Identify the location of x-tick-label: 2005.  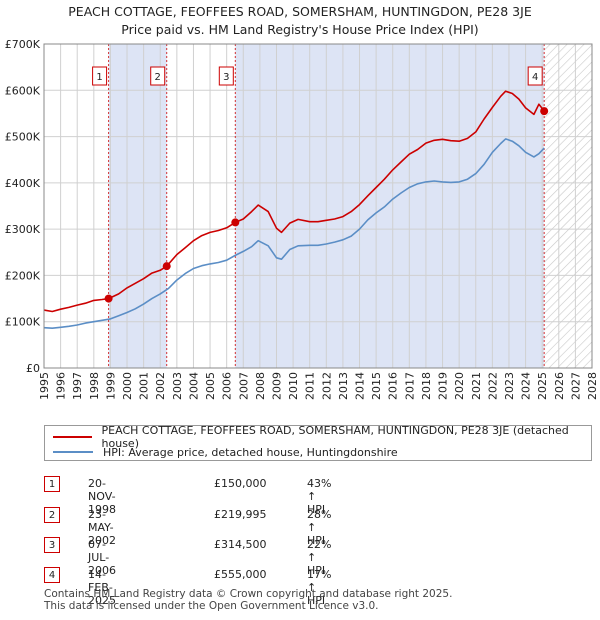
(210, 386).